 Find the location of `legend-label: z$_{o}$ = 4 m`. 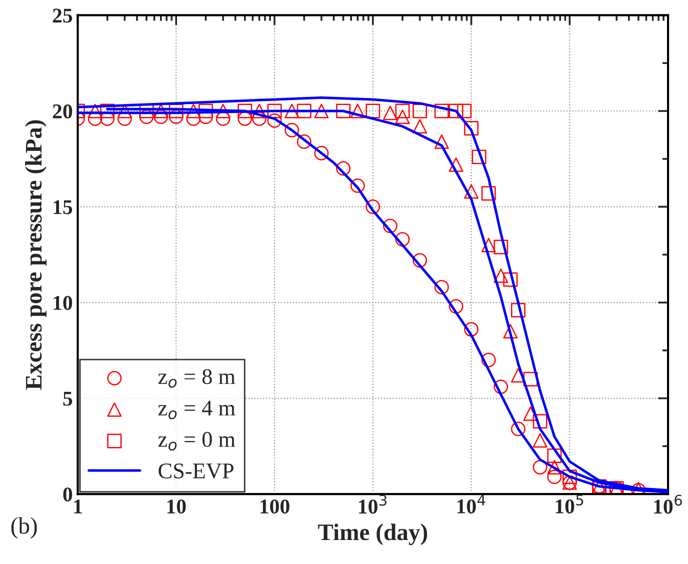

legend-label: z$_{o}$ = 4 m is located at coordinates (197, 410).